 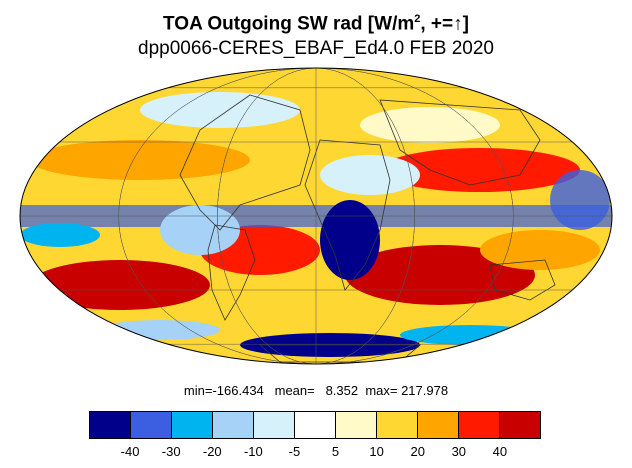 I want to click on colorbar-tick-label: -5, so click(x=294, y=451).